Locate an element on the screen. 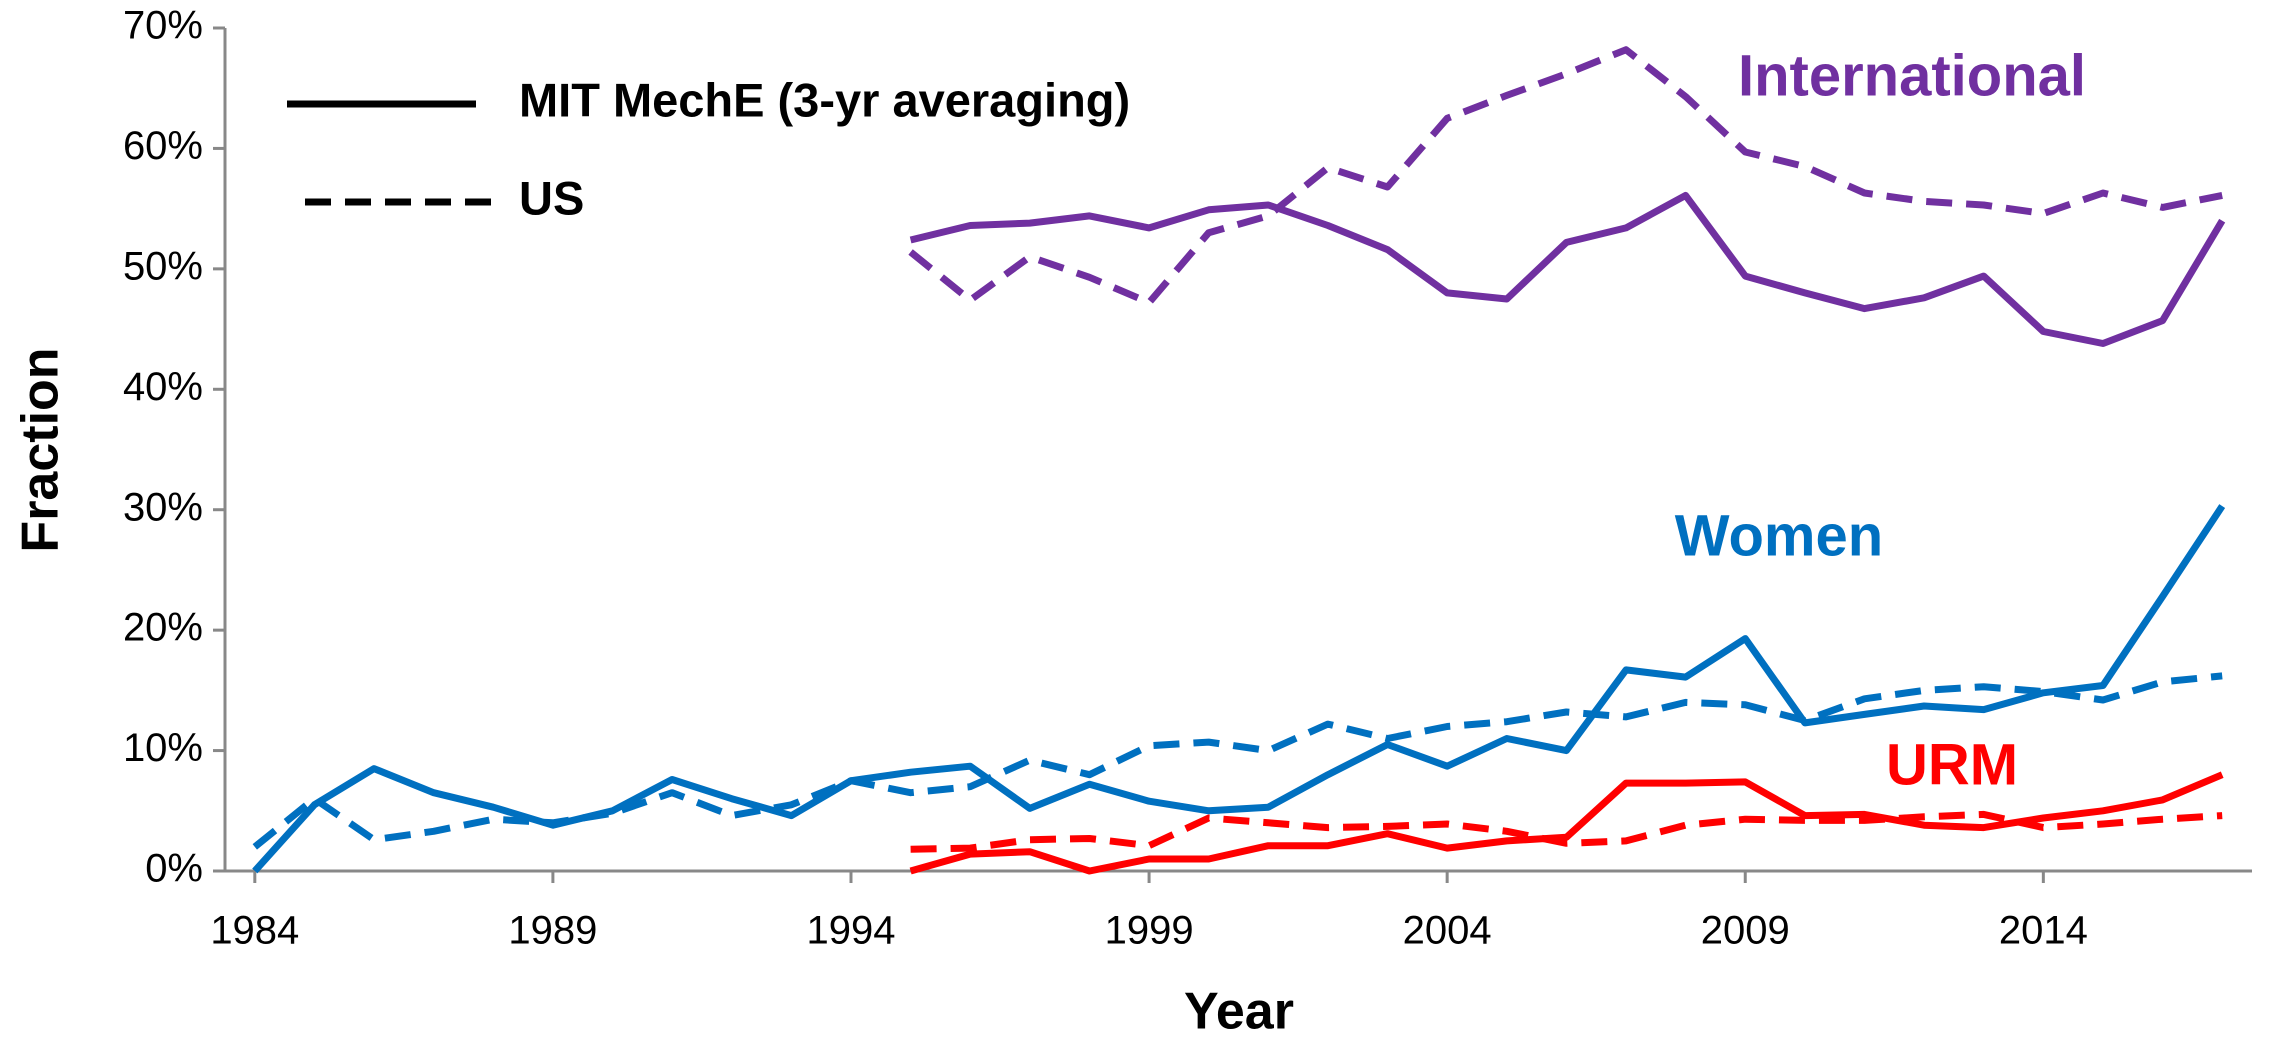 This screenshot has width=2275, height=1048. y-tick-label: 60% is located at coordinates (163, 146).